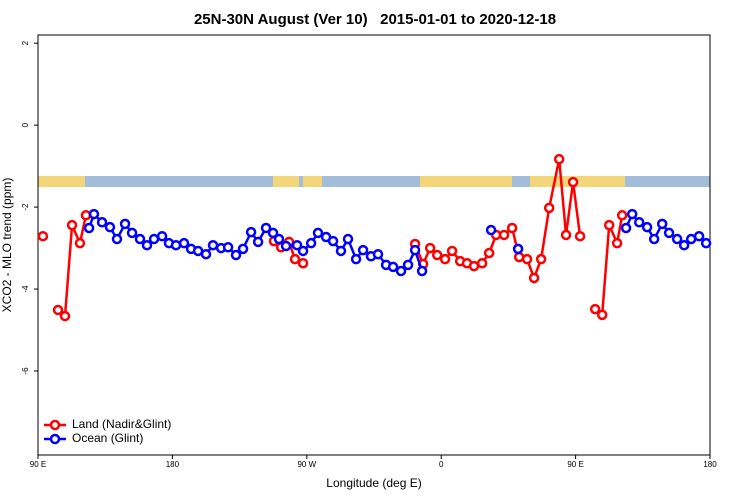 The width and height of the screenshot is (750, 500). I want to click on x-axis-label: Longitude (deg E), so click(373, 483).